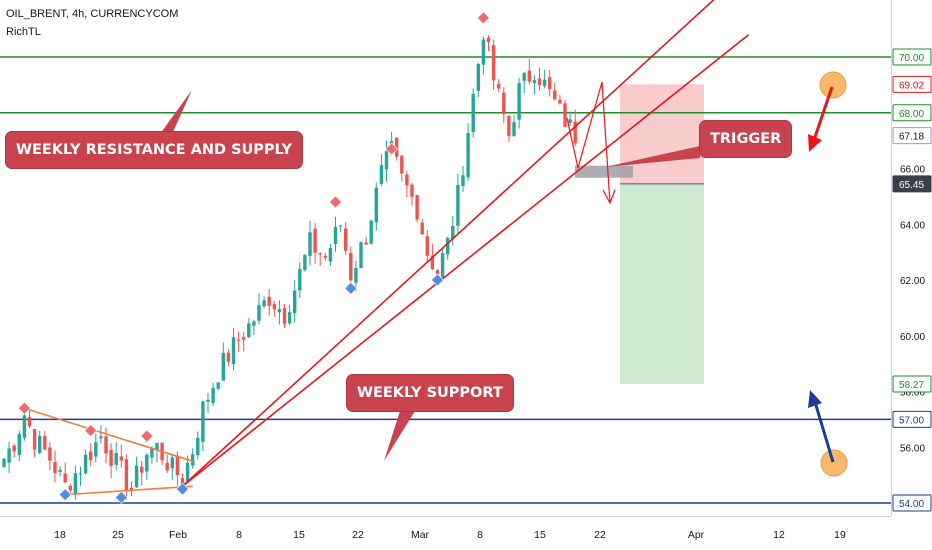 The height and width of the screenshot is (550, 932). Describe the element at coordinates (912, 503) in the screenshot. I see `price-label-blue: 54.00` at that location.